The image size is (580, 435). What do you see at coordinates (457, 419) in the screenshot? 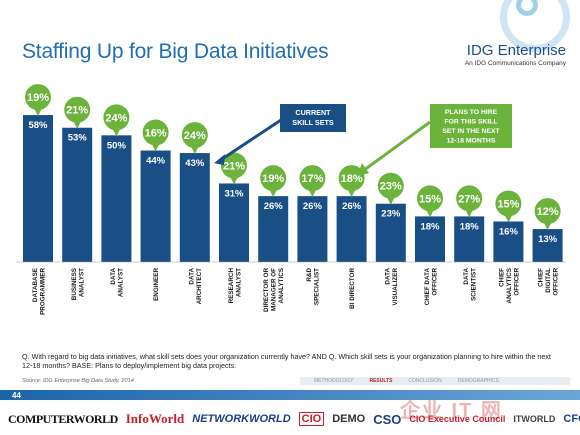
I see `logo-cio-executive-council: CIO Executive Council` at bounding box center [457, 419].